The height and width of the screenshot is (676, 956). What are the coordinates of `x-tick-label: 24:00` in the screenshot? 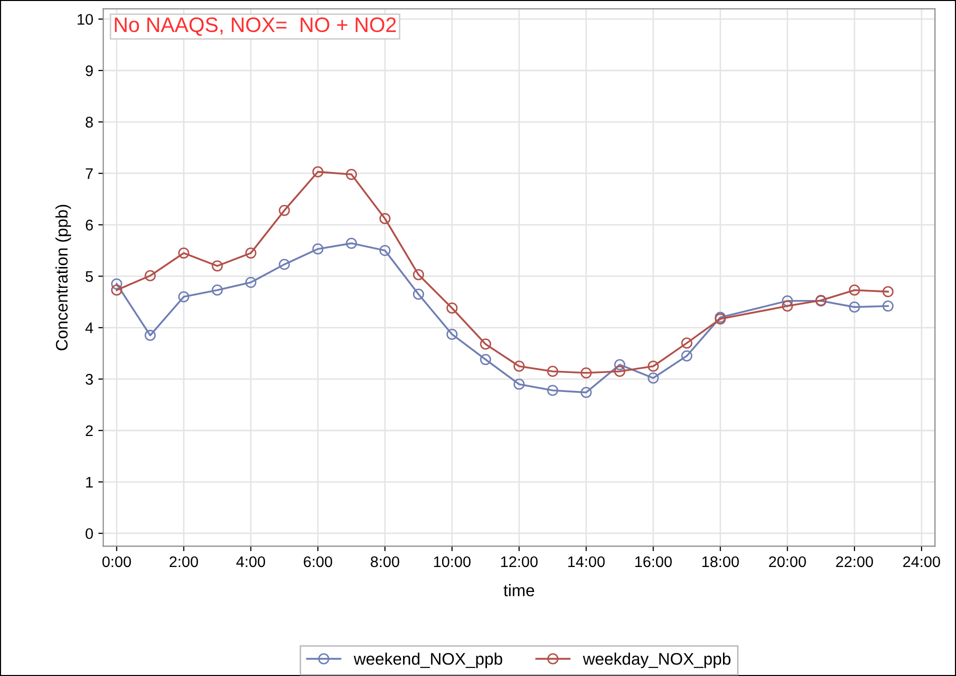 It's located at (921, 562).